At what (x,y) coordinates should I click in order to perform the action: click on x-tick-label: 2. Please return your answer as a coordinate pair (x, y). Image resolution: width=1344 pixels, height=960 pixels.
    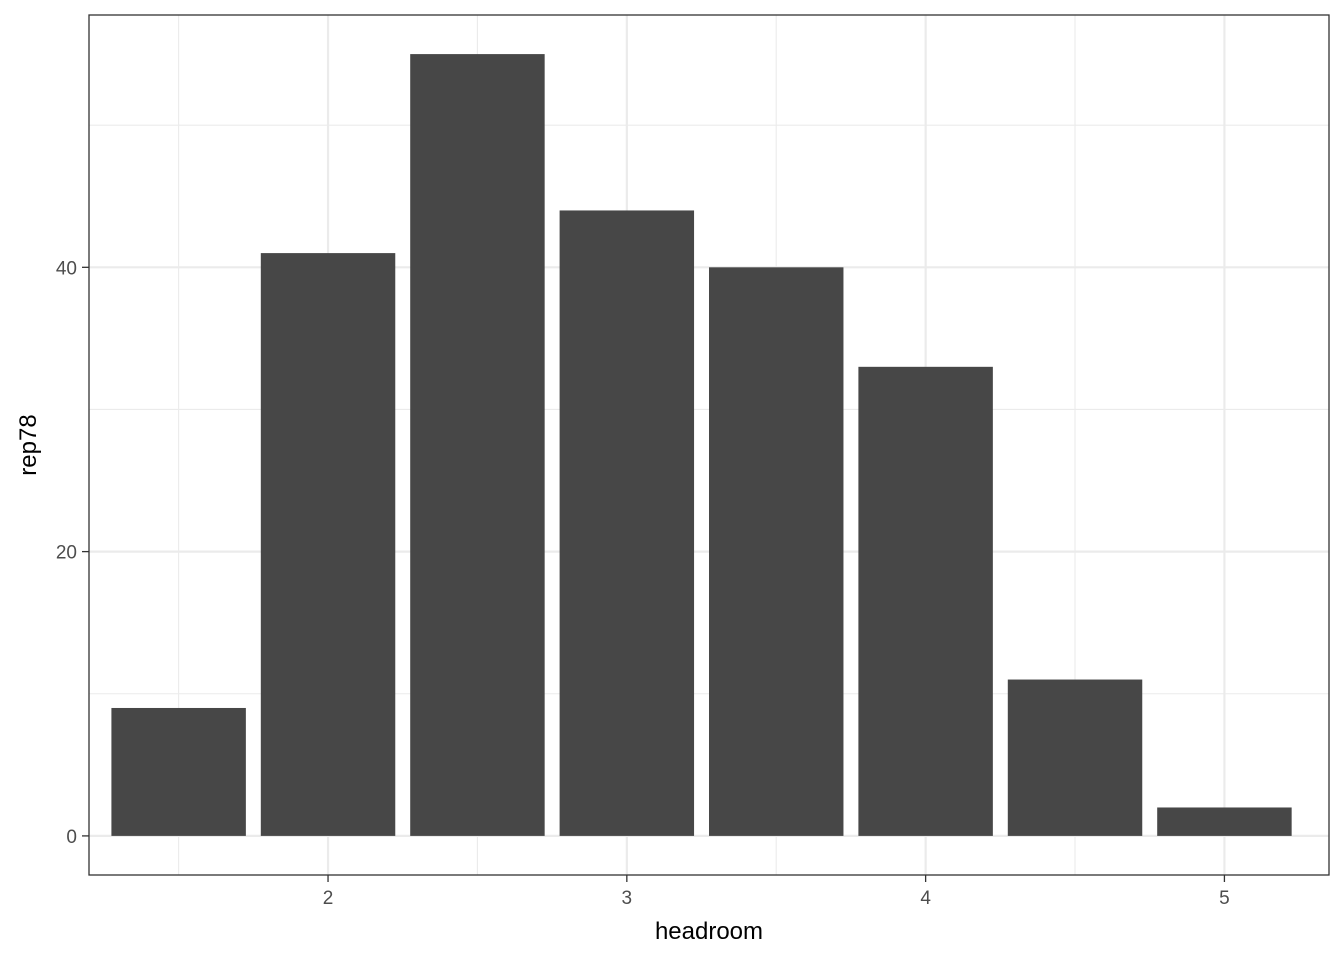
    Looking at the image, I should click on (328, 898).